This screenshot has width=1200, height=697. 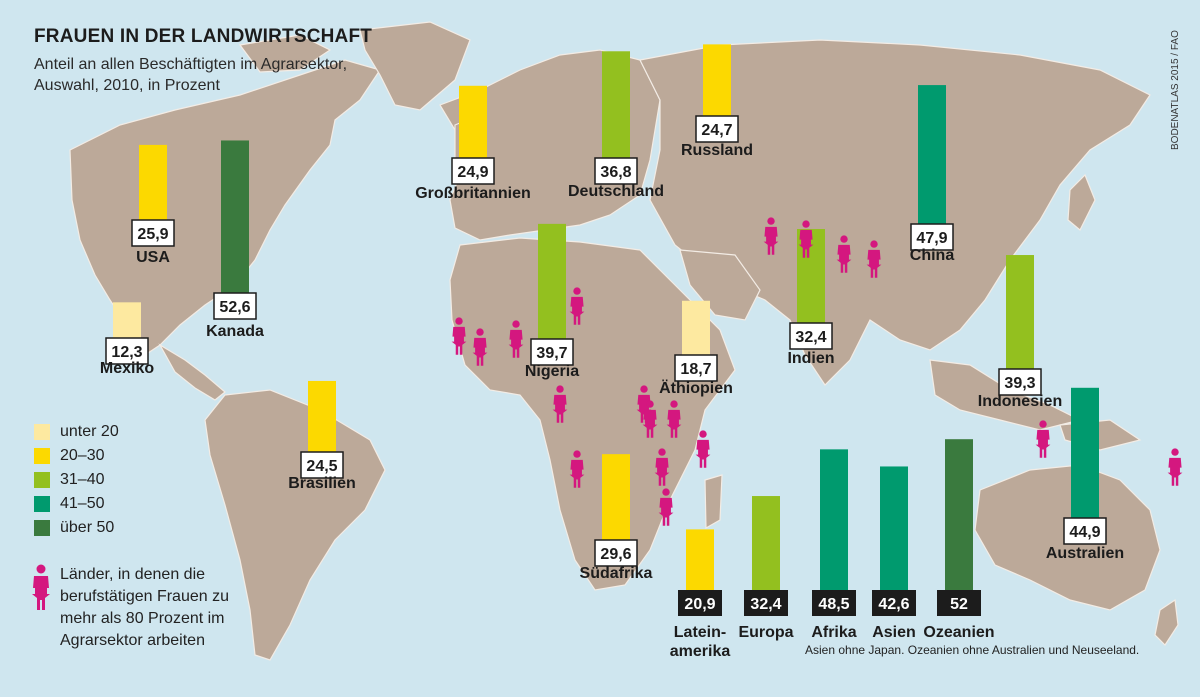 I want to click on value-label: 12,3, so click(x=126, y=352).